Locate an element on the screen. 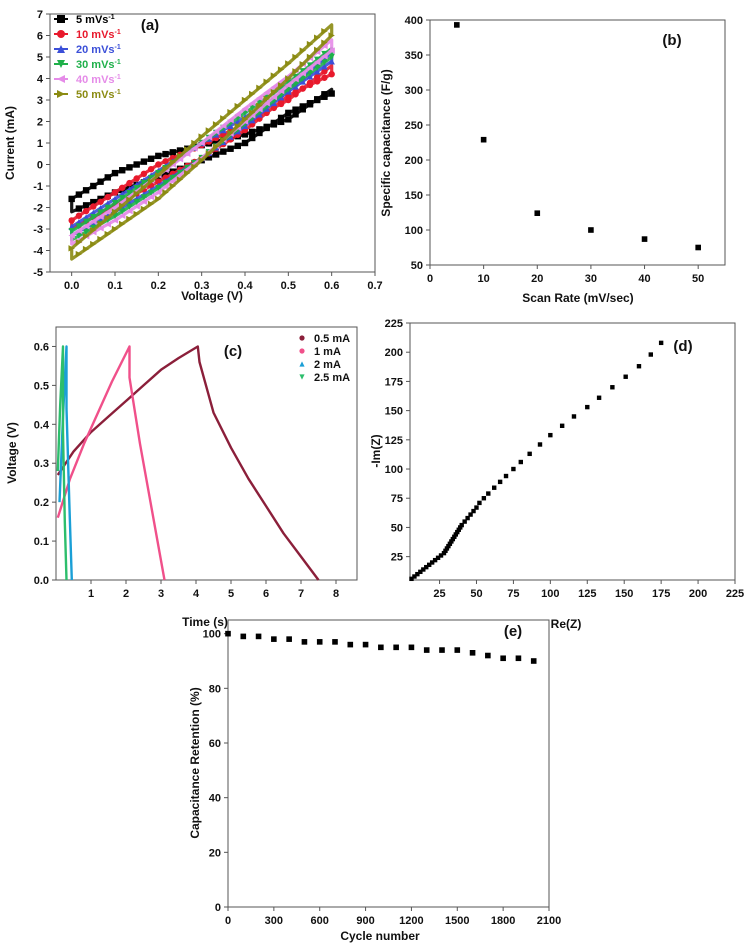  y-tick-label: -2 is located at coordinates (38, 209).